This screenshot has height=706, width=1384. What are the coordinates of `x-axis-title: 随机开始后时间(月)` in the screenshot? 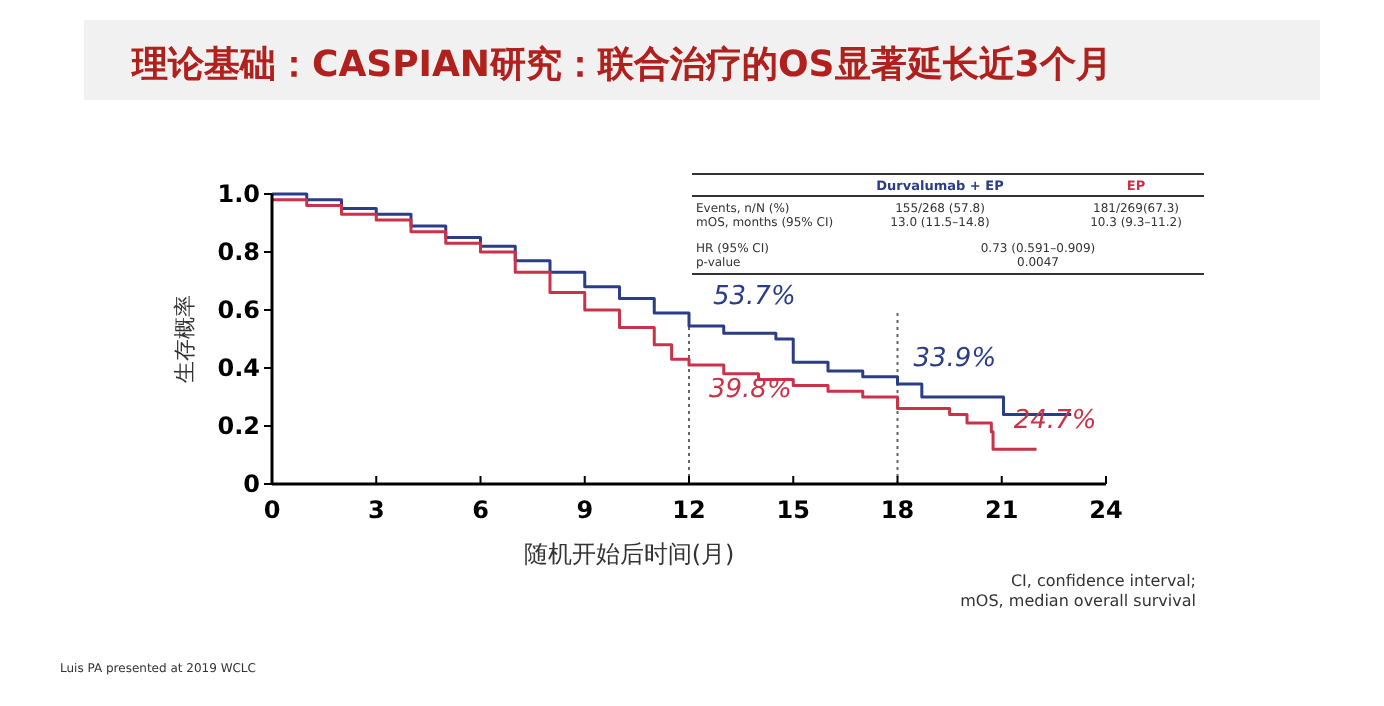 It's located at (629, 554).